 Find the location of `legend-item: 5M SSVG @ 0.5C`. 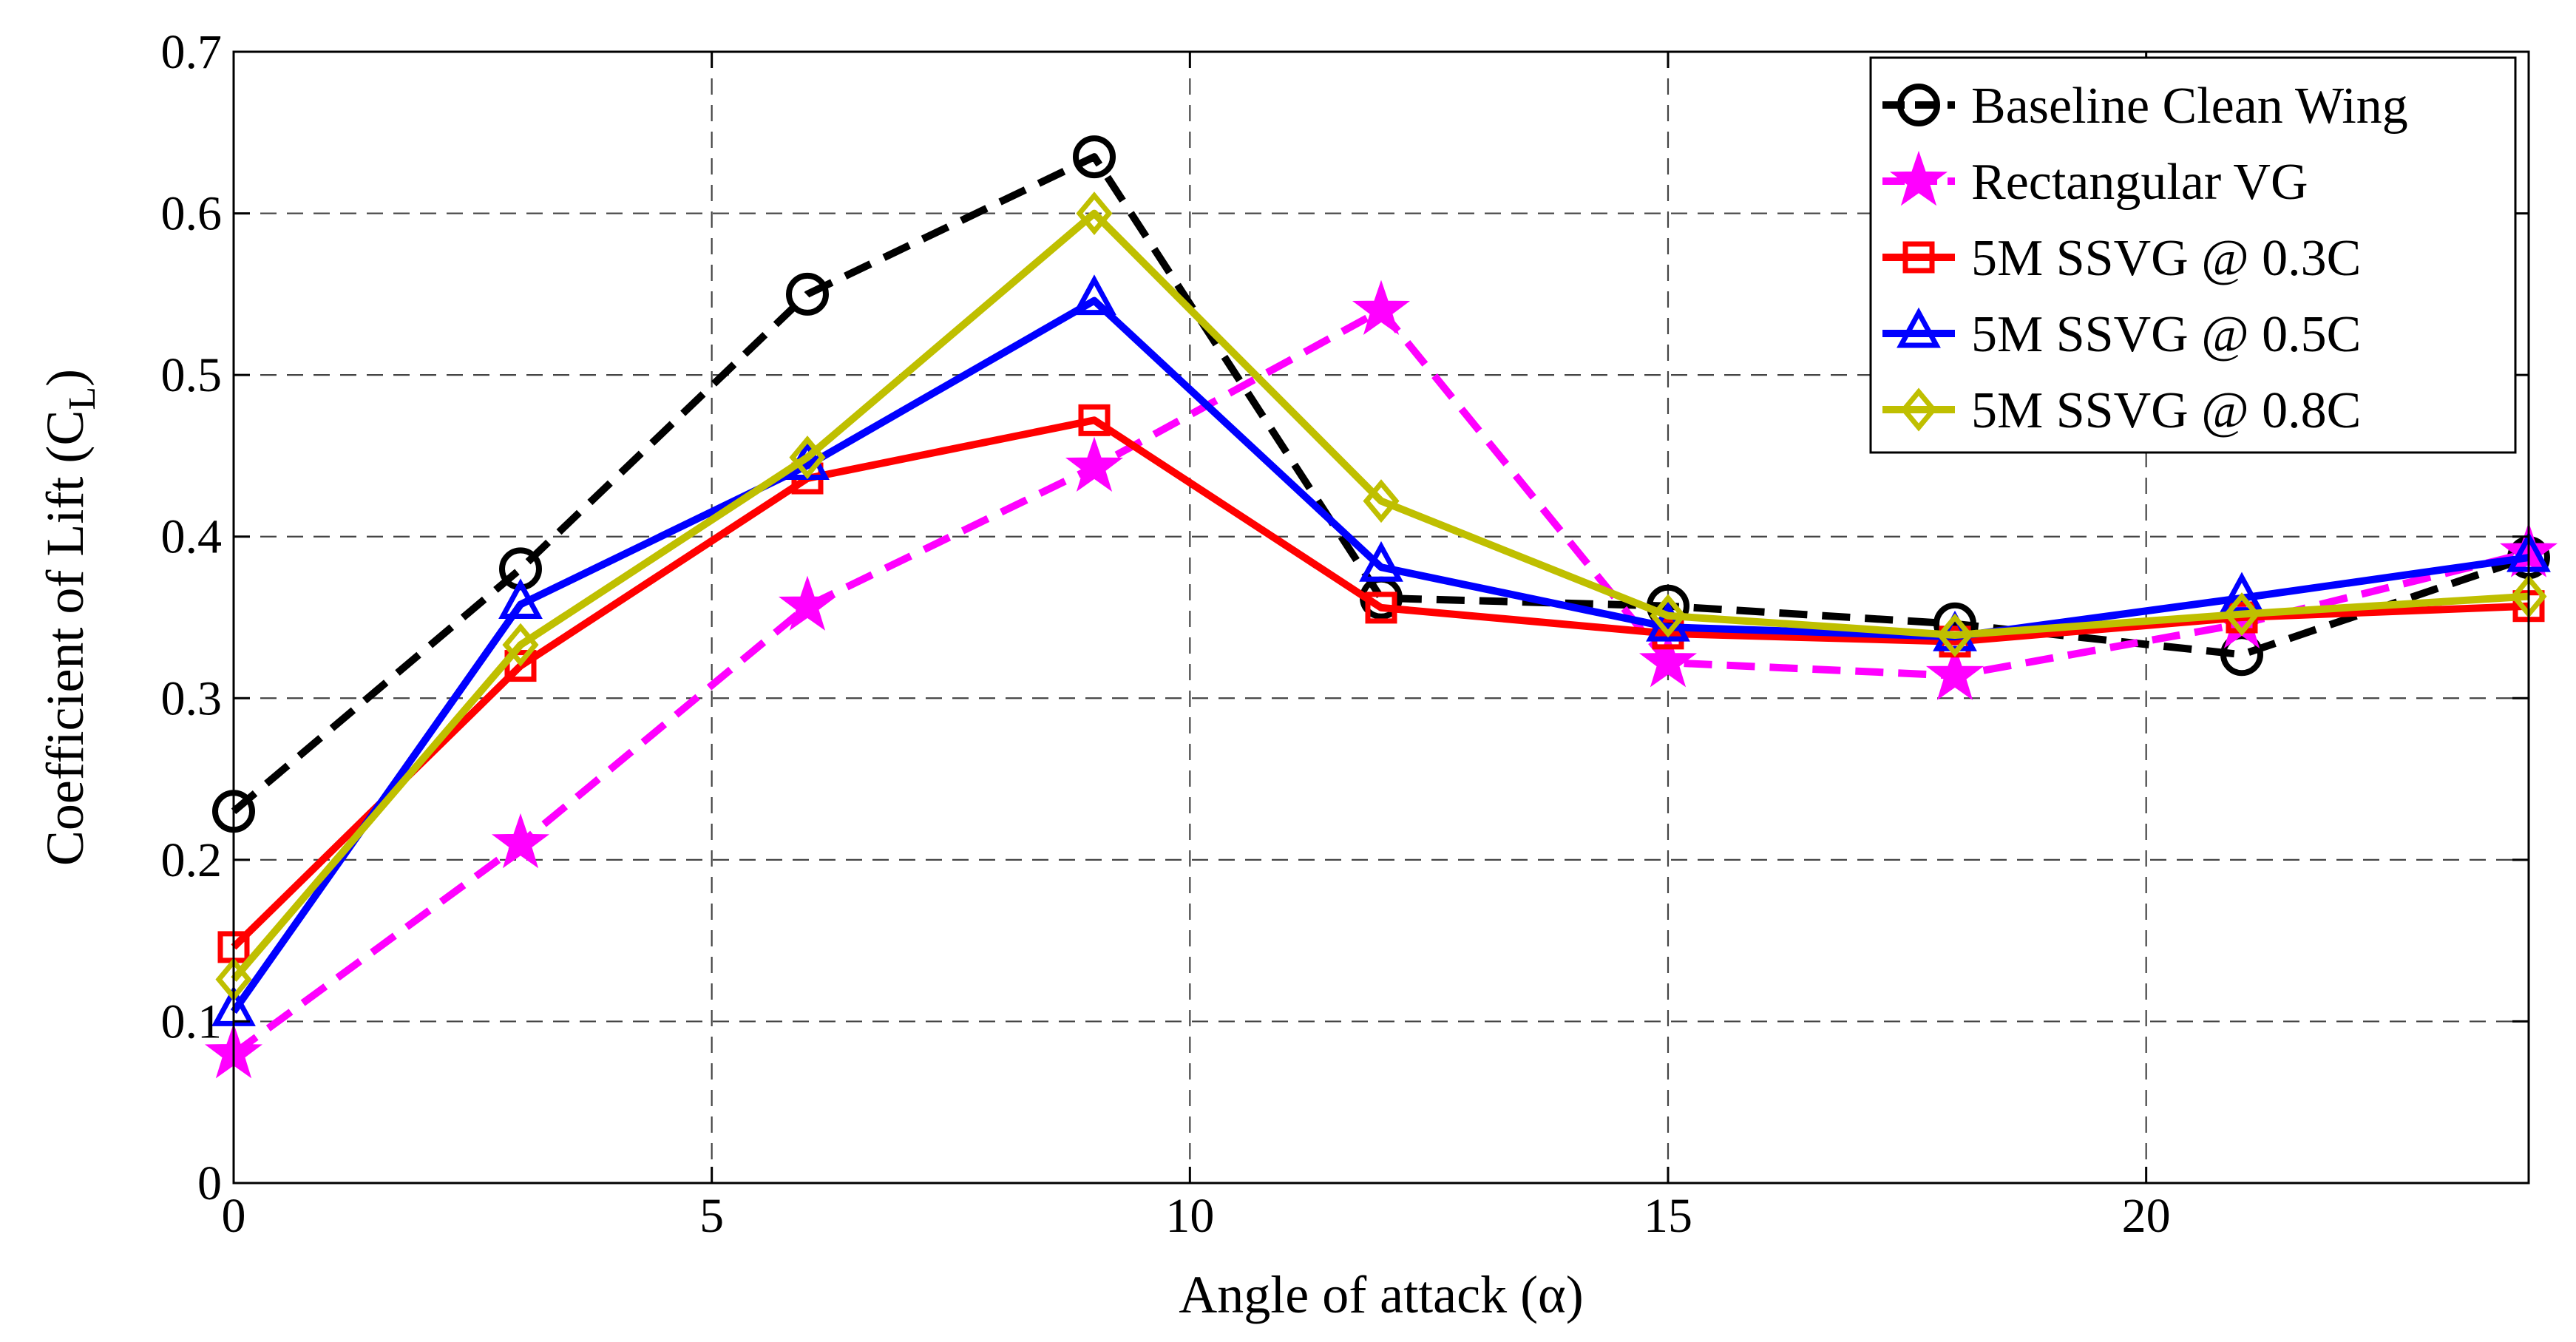

legend-item: 5M SSVG @ 0.5C is located at coordinates (2121, 334).